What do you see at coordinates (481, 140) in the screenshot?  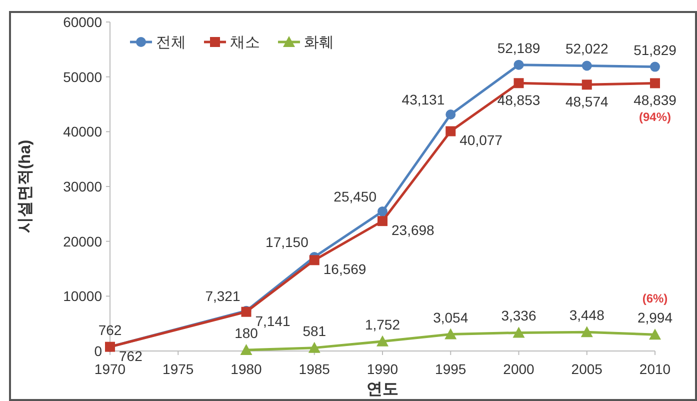 I see `data-label: 40,077` at bounding box center [481, 140].